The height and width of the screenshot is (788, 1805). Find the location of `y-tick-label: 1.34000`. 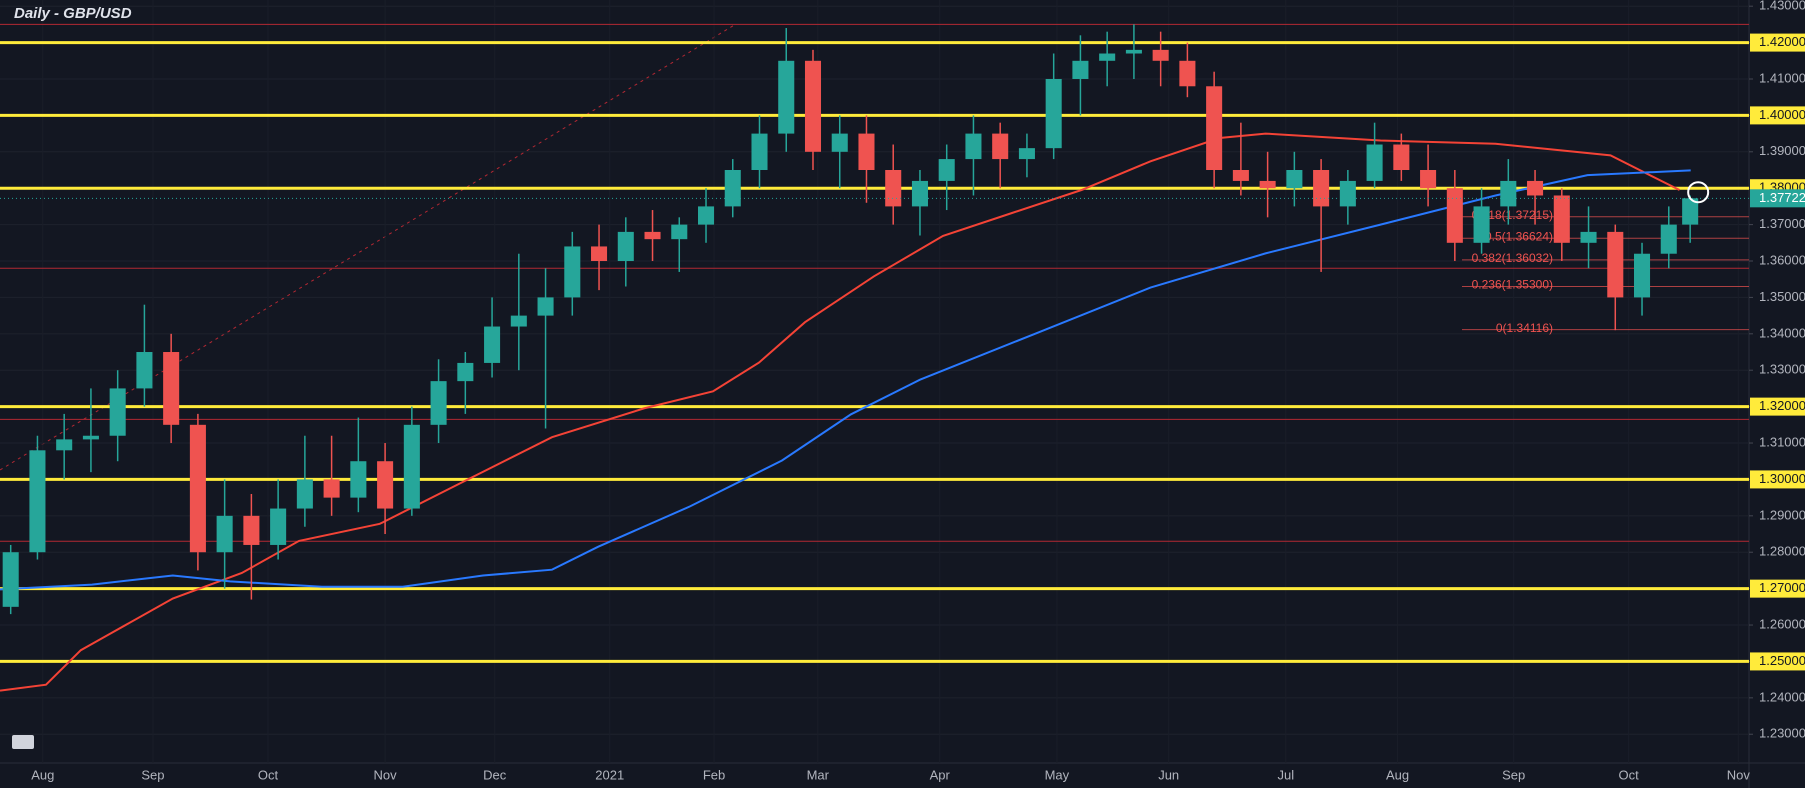

y-tick-label: 1.34000 is located at coordinates (1782, 332).